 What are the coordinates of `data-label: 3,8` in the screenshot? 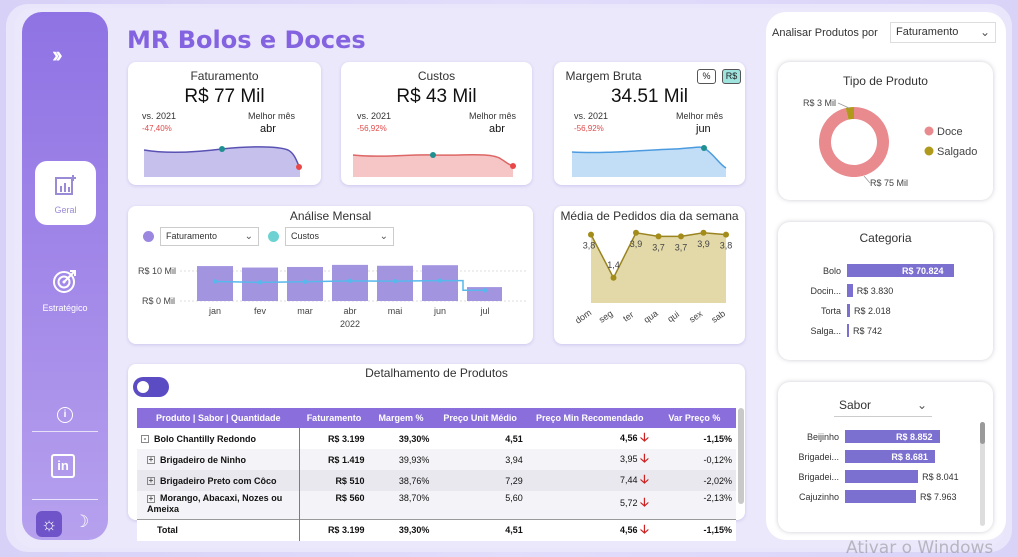 It's located at (726, 246).